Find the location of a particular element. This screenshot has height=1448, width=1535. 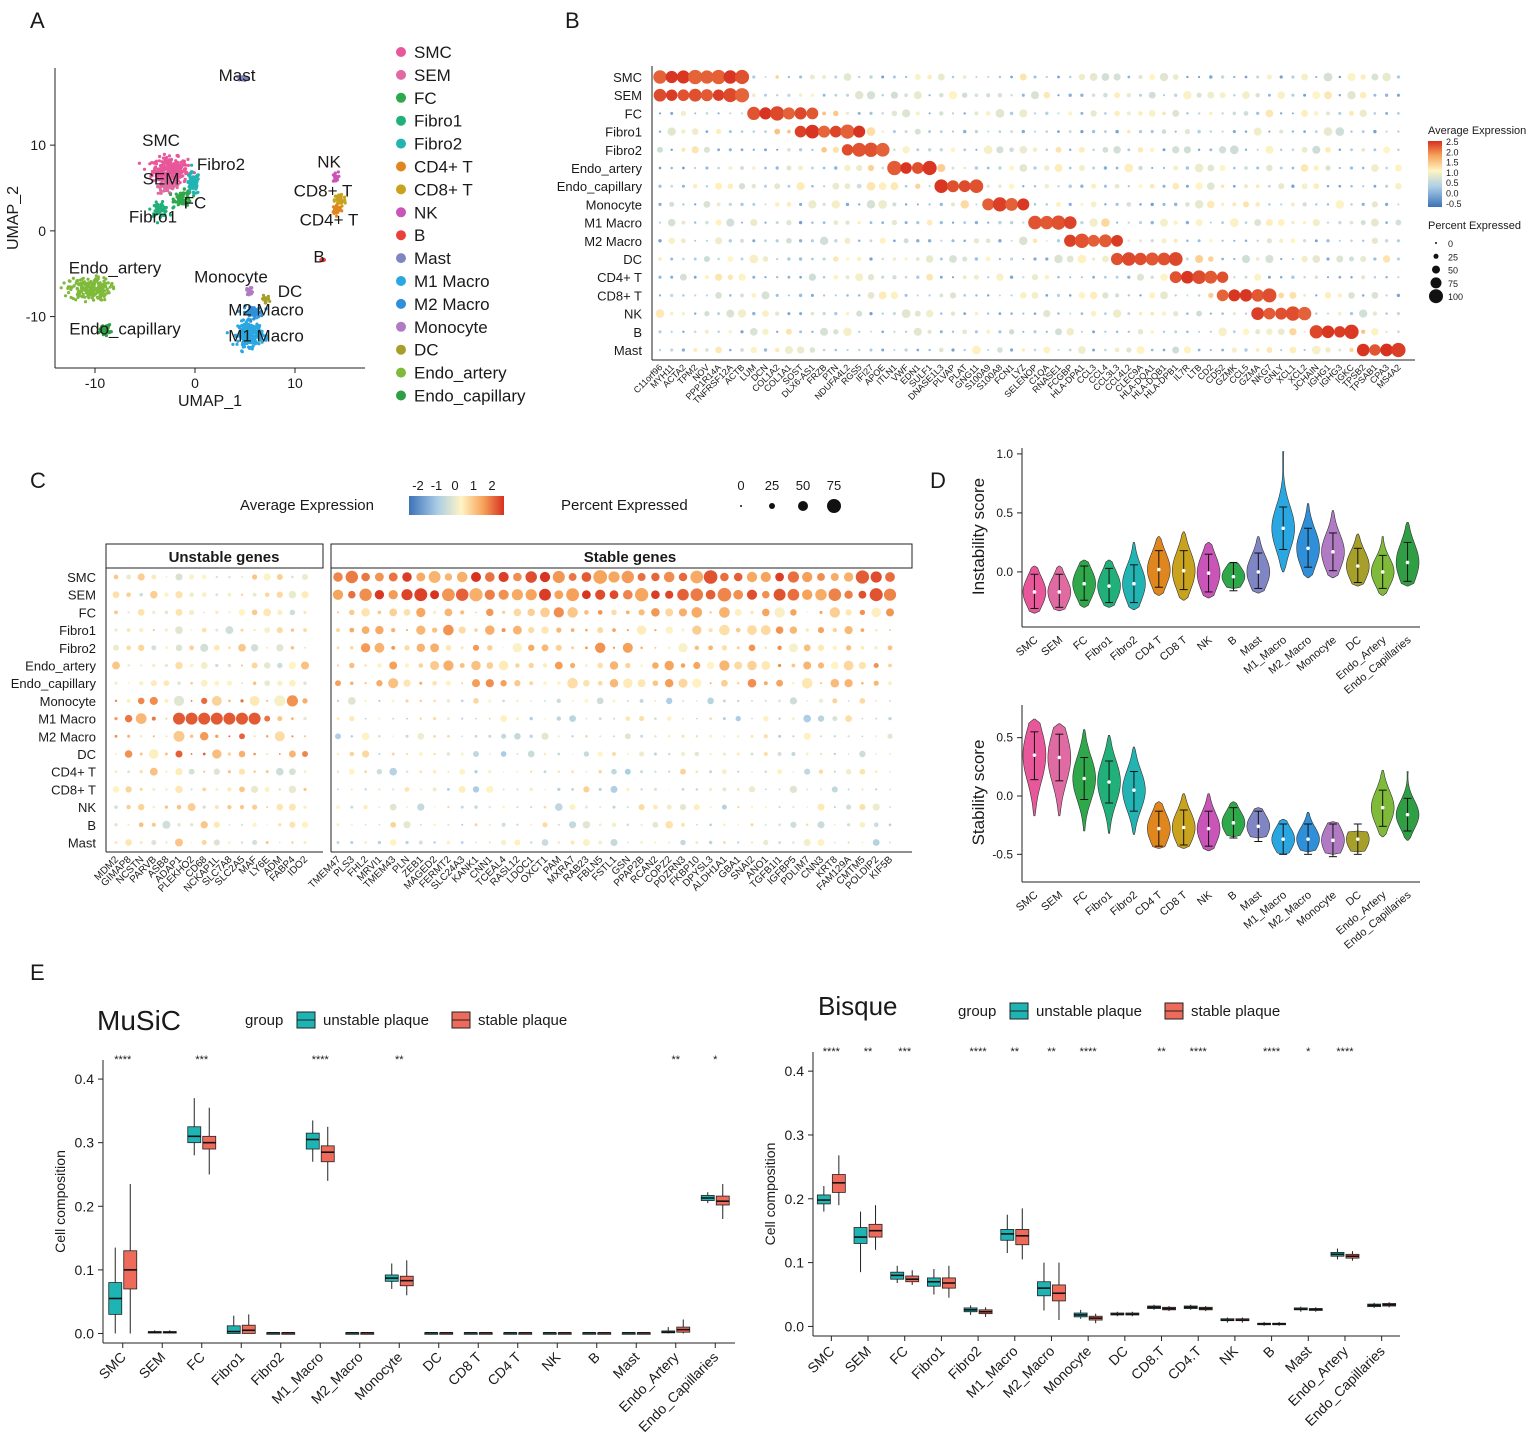

legend-label: CD4+ T is located at coordinates (443, 167).